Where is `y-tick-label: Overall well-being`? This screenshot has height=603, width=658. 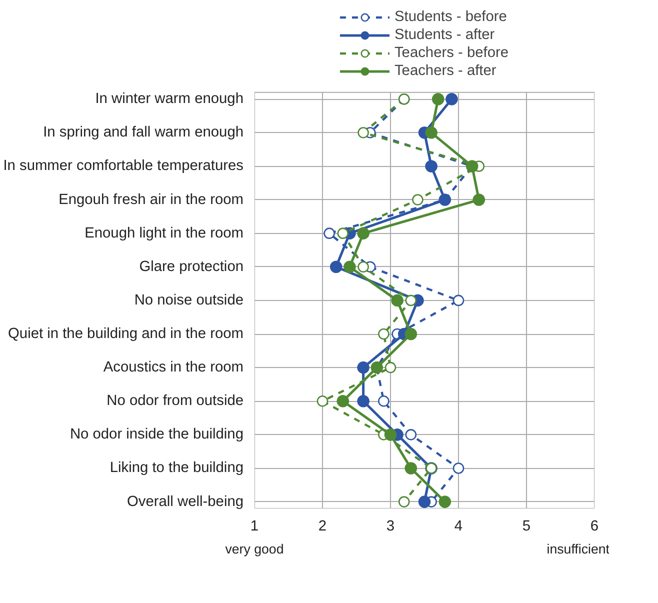
y-tick-label: Overall well-being is located at coordinates (185, 502).